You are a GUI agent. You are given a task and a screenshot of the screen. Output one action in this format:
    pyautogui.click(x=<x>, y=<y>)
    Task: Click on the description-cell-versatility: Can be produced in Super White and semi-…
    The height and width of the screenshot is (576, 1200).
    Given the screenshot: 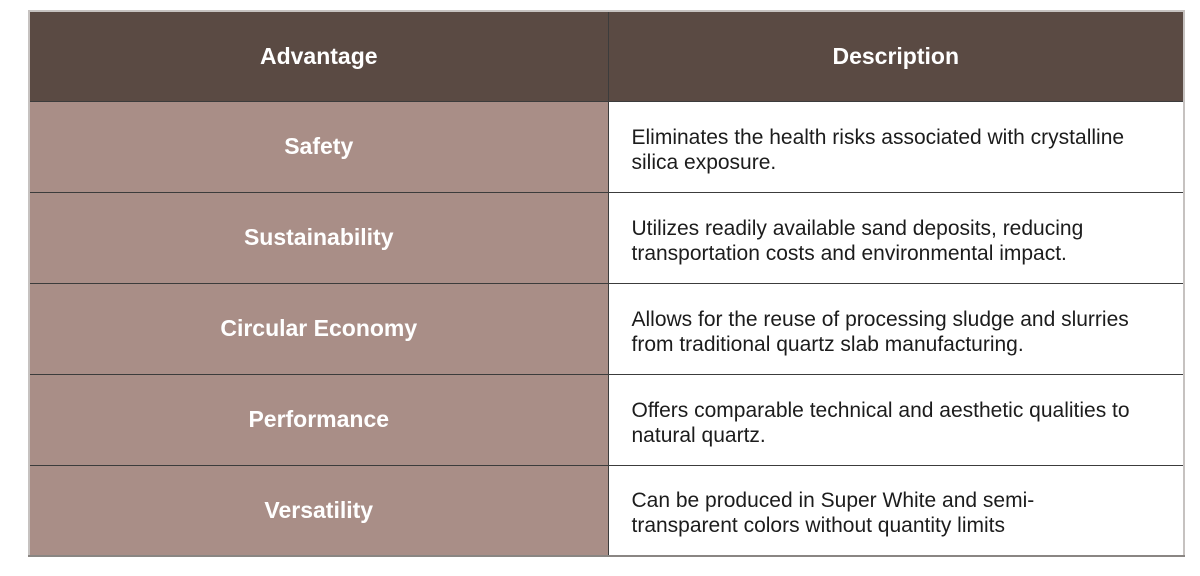 What is the action you would take?
    pyautogui.click(x=896, y=510)
    